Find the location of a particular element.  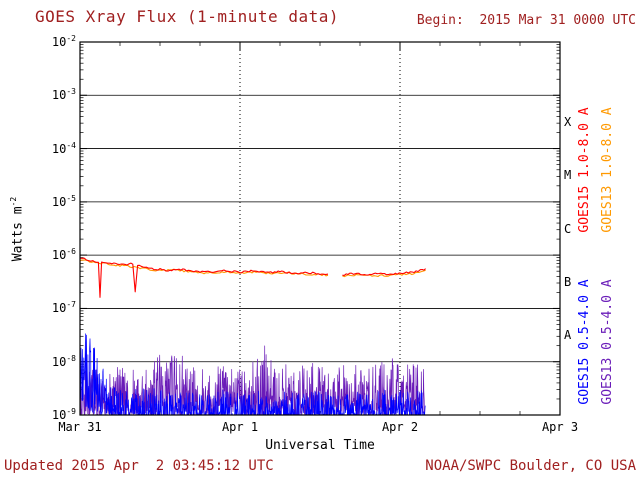

series-label-goes13-1-0-8-0-a: GOES13 1.0-8.0 A is located at coordinates (607, 170).